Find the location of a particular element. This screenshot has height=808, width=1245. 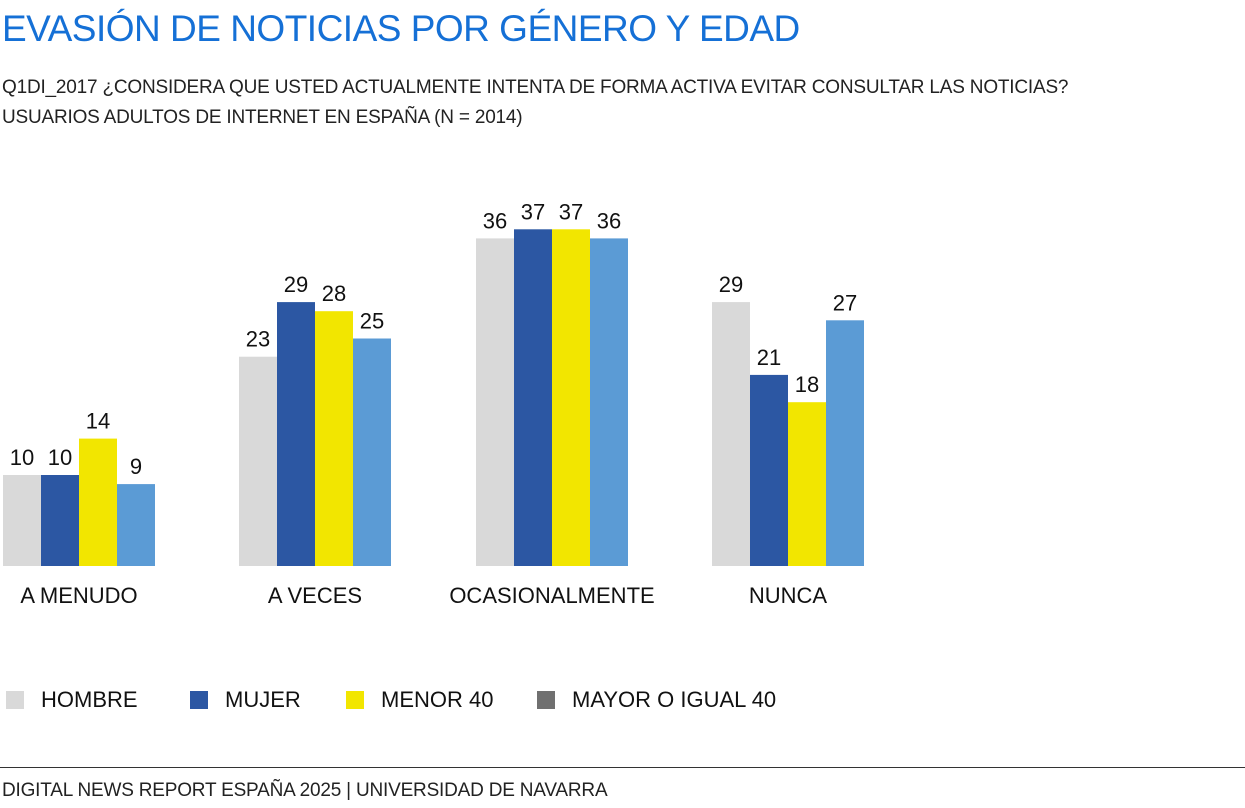

legend-label-hombre: HOMBRE is located at coordinates (89, 699).